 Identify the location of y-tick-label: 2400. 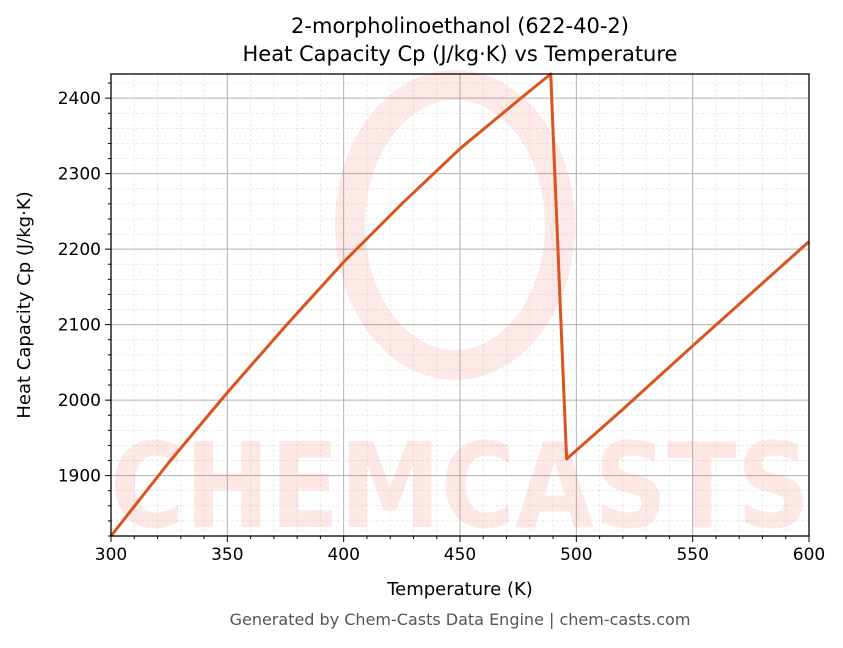
(79, 99).